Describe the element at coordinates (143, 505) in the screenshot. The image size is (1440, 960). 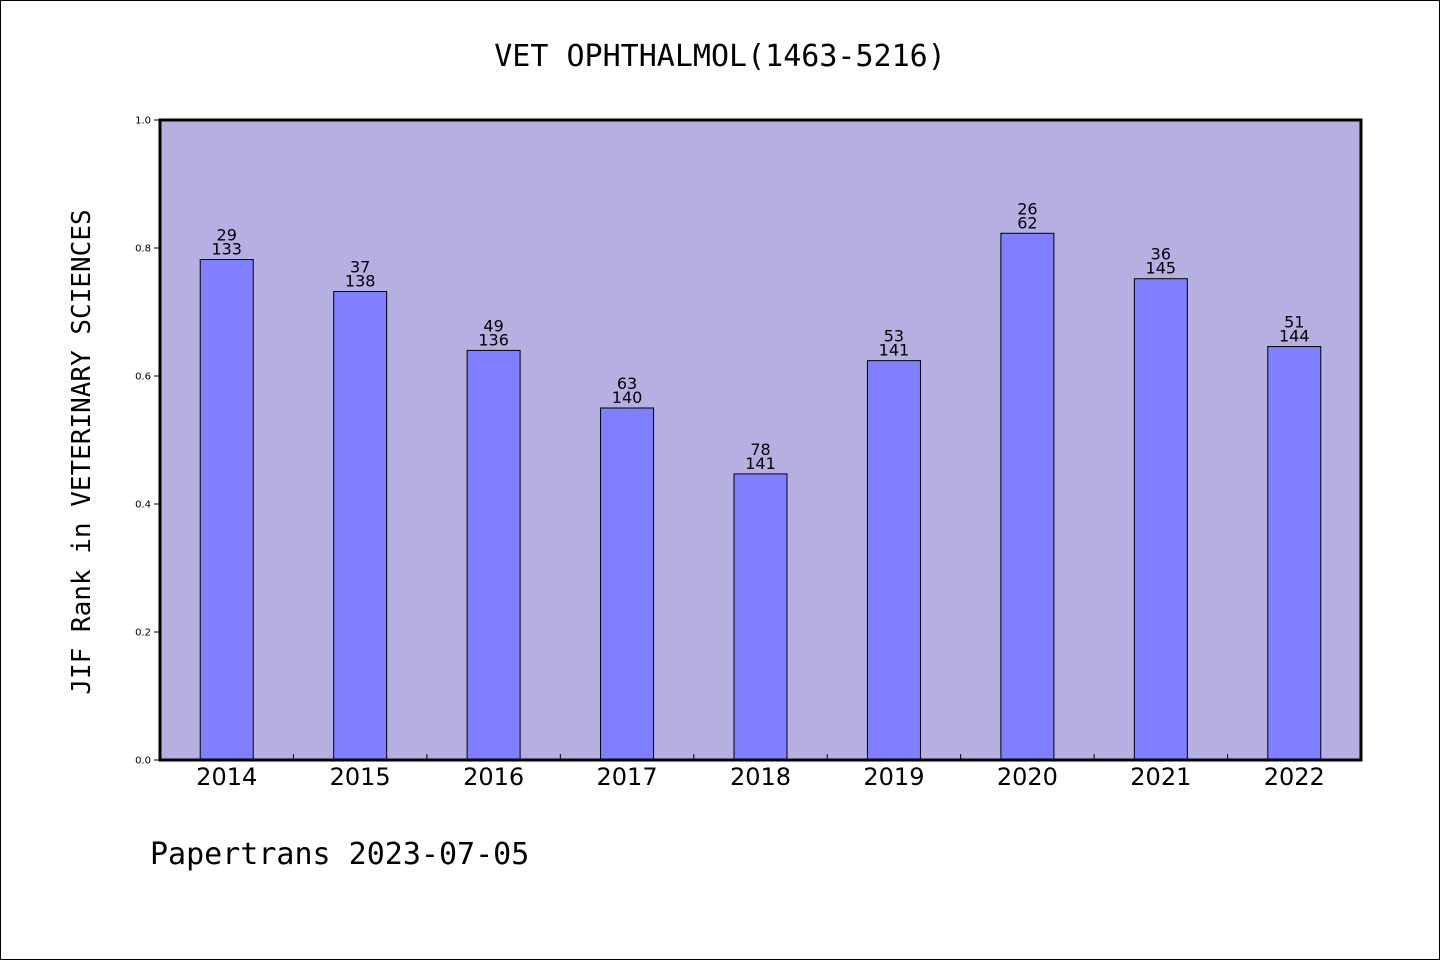
I see `y-tick-label: 0.4` at that location.